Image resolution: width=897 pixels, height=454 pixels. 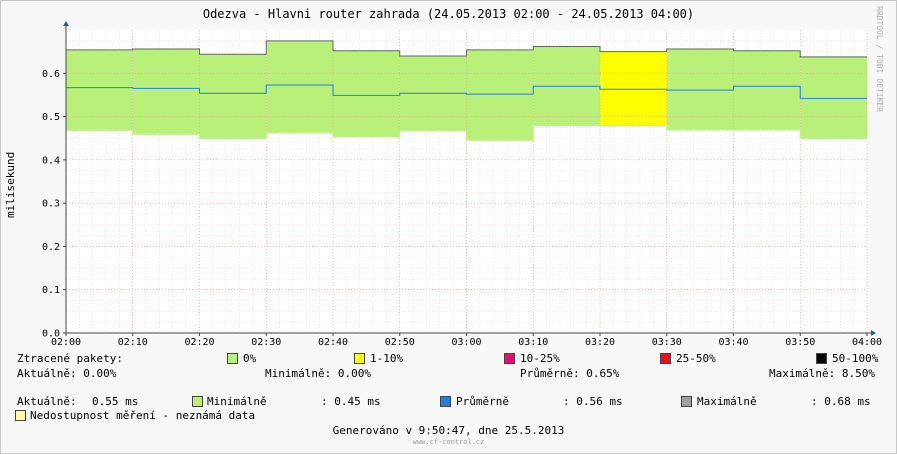 What do you see at coordinates (633, 88) in the screenshot?
I see `loss-band-03:20` at bounding box center [633, 88].